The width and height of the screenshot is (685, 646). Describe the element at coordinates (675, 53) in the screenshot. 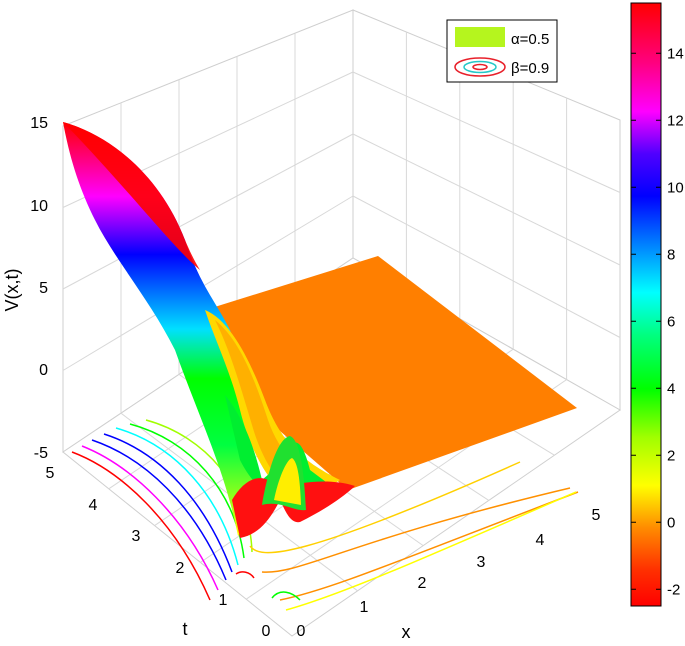

I see `colorbar-tick-label: 14` at that location.